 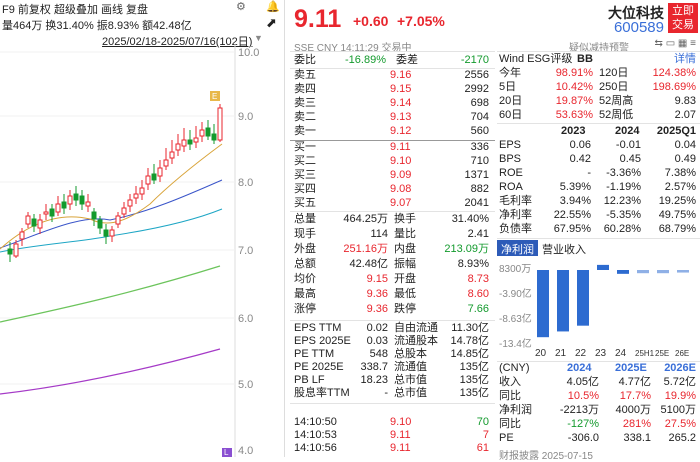 I want to click on tick-6: 6.0, so click(x=245, y=319).